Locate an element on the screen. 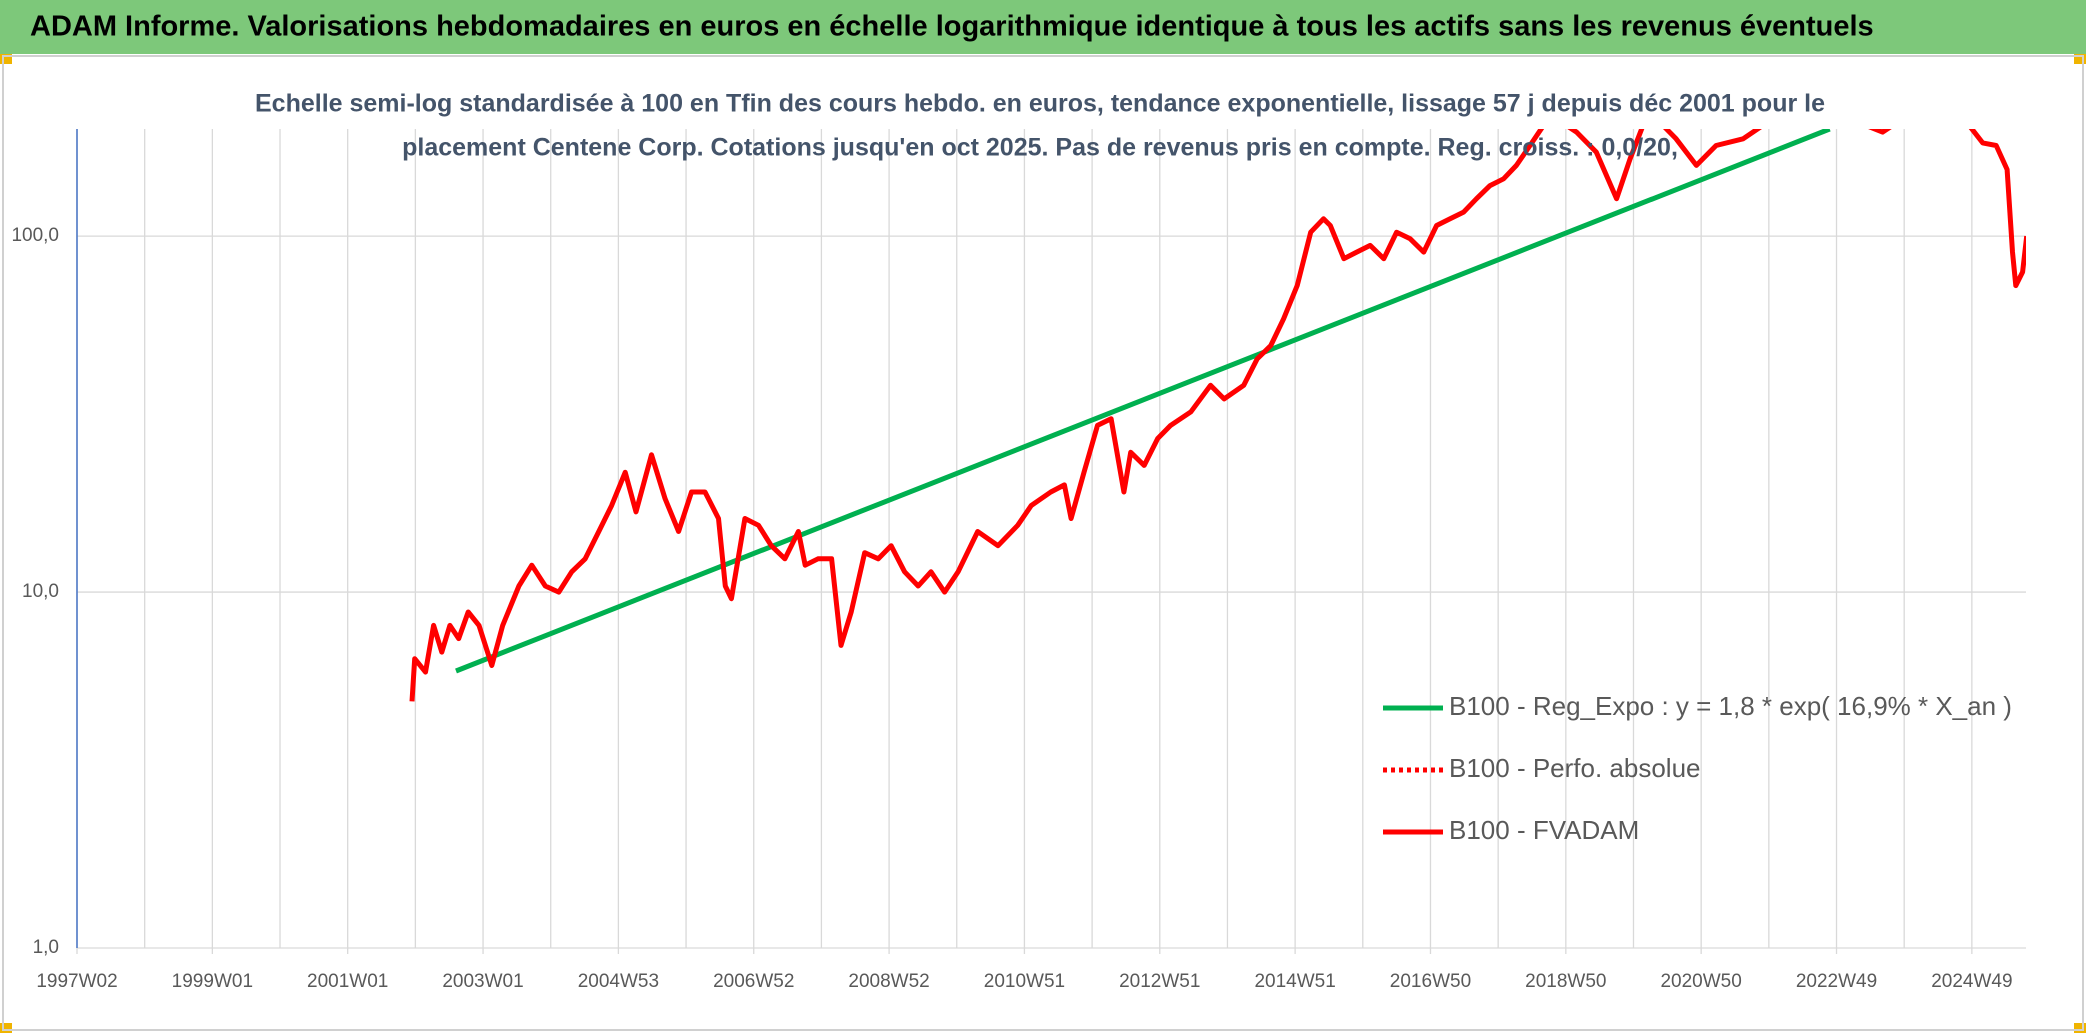 This screenshot has height=1033, width=2086. title-bar is located at coordinates (1043, 27).